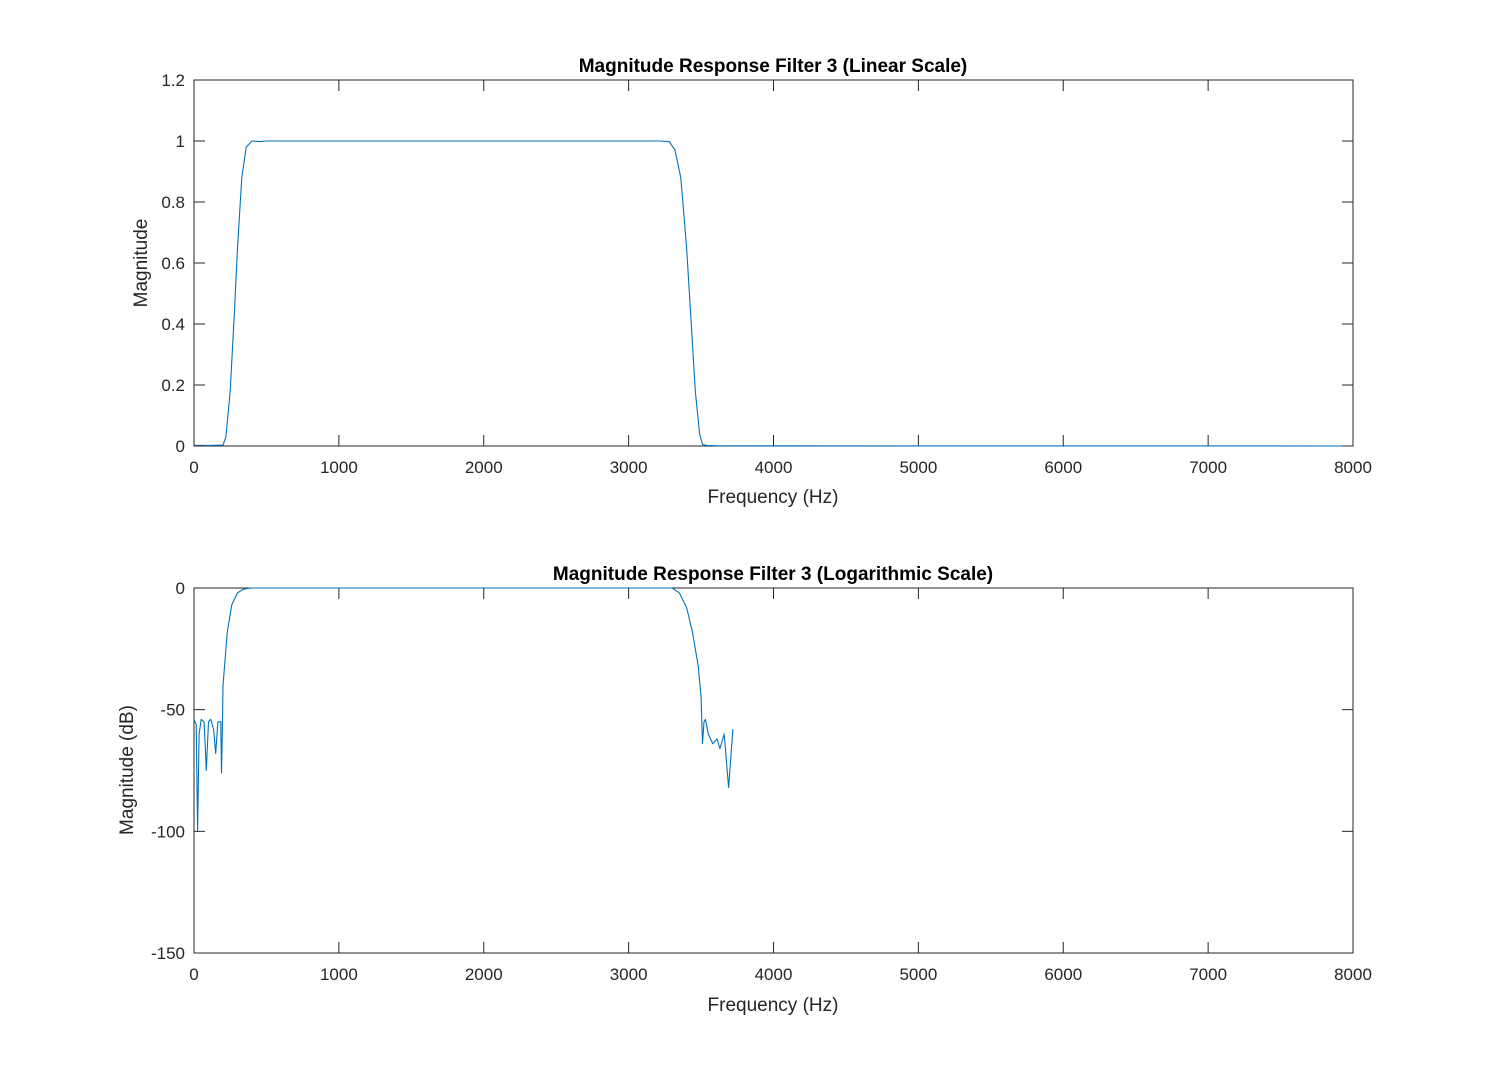  What do you see at coordinates (339, 467) in the screenshot?
I see `linear-plot-x-tick-label: 1000` at bounding box center [339, 467].